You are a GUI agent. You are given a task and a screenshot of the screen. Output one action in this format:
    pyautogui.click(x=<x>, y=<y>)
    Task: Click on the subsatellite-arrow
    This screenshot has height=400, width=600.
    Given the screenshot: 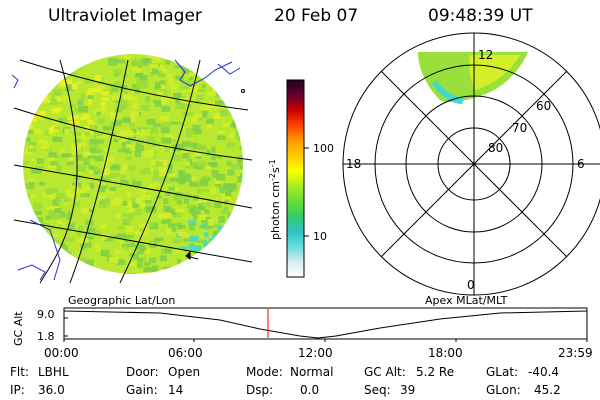 What is the action you would take?
    pyautogui.click(x=192, y=255)
    